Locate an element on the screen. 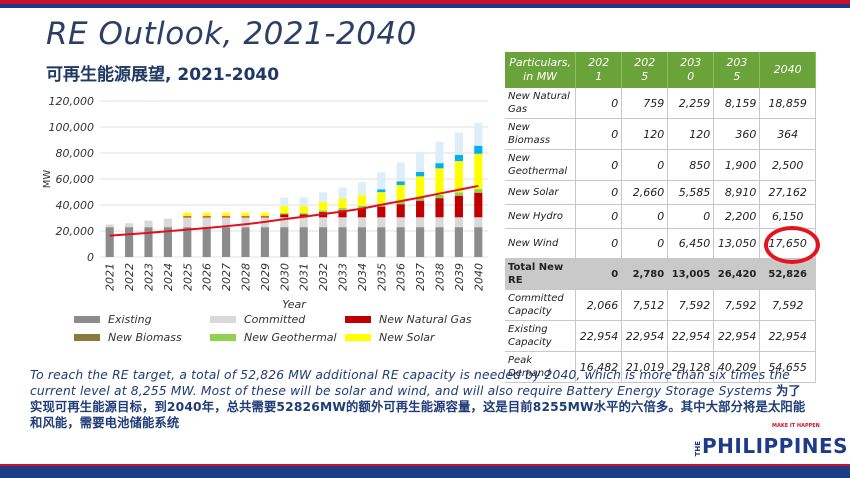 This screenshot has height=478, width=850. table-cell: 6,450 is located at coordinates (691, 243).